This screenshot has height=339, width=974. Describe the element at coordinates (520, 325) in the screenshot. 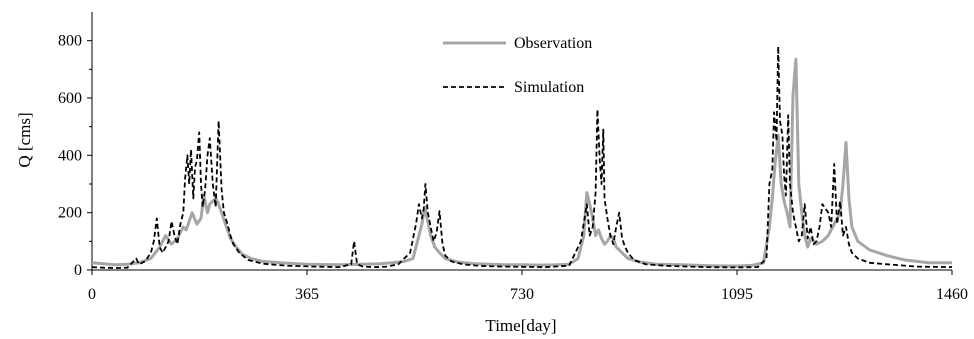

I see `x-axis-label: Time[day]` at that location.